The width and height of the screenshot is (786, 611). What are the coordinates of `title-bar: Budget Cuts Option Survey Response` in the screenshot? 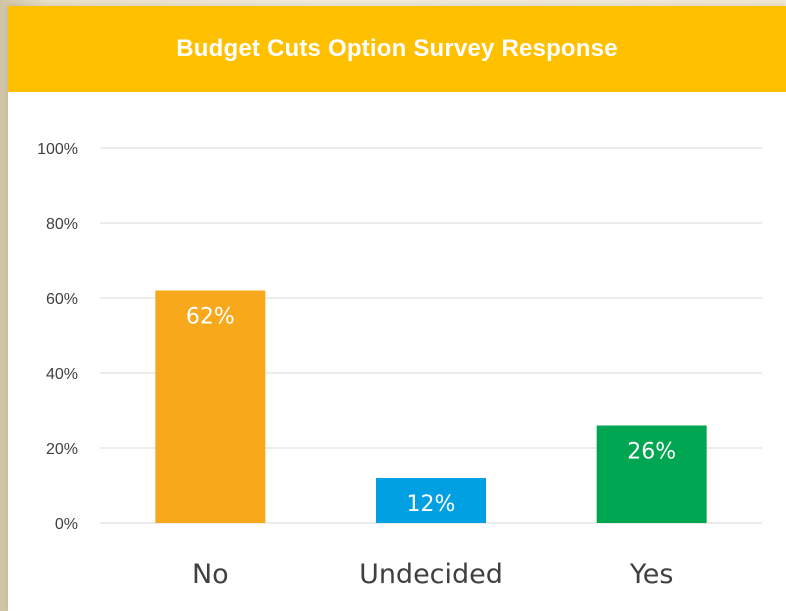 It's located at (397, 49).